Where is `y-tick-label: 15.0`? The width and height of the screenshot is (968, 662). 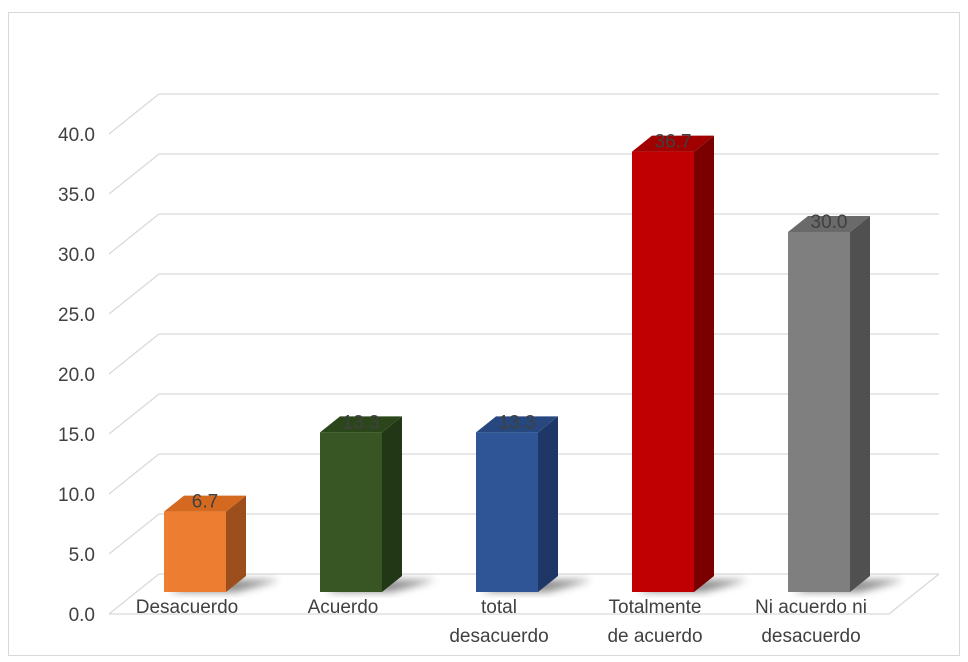 y-tick-label: 15.0 is located at coordinates (76, 435).